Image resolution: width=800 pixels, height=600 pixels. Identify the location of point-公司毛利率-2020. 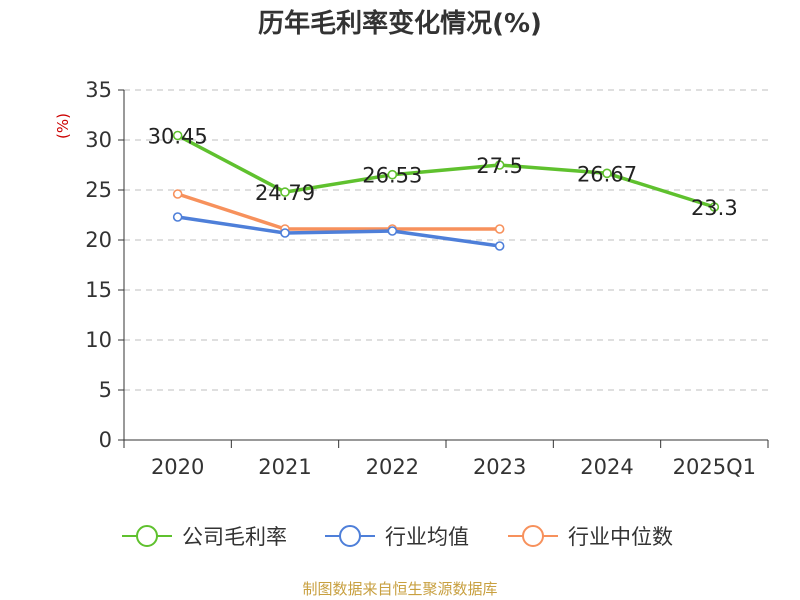
(177, 135).